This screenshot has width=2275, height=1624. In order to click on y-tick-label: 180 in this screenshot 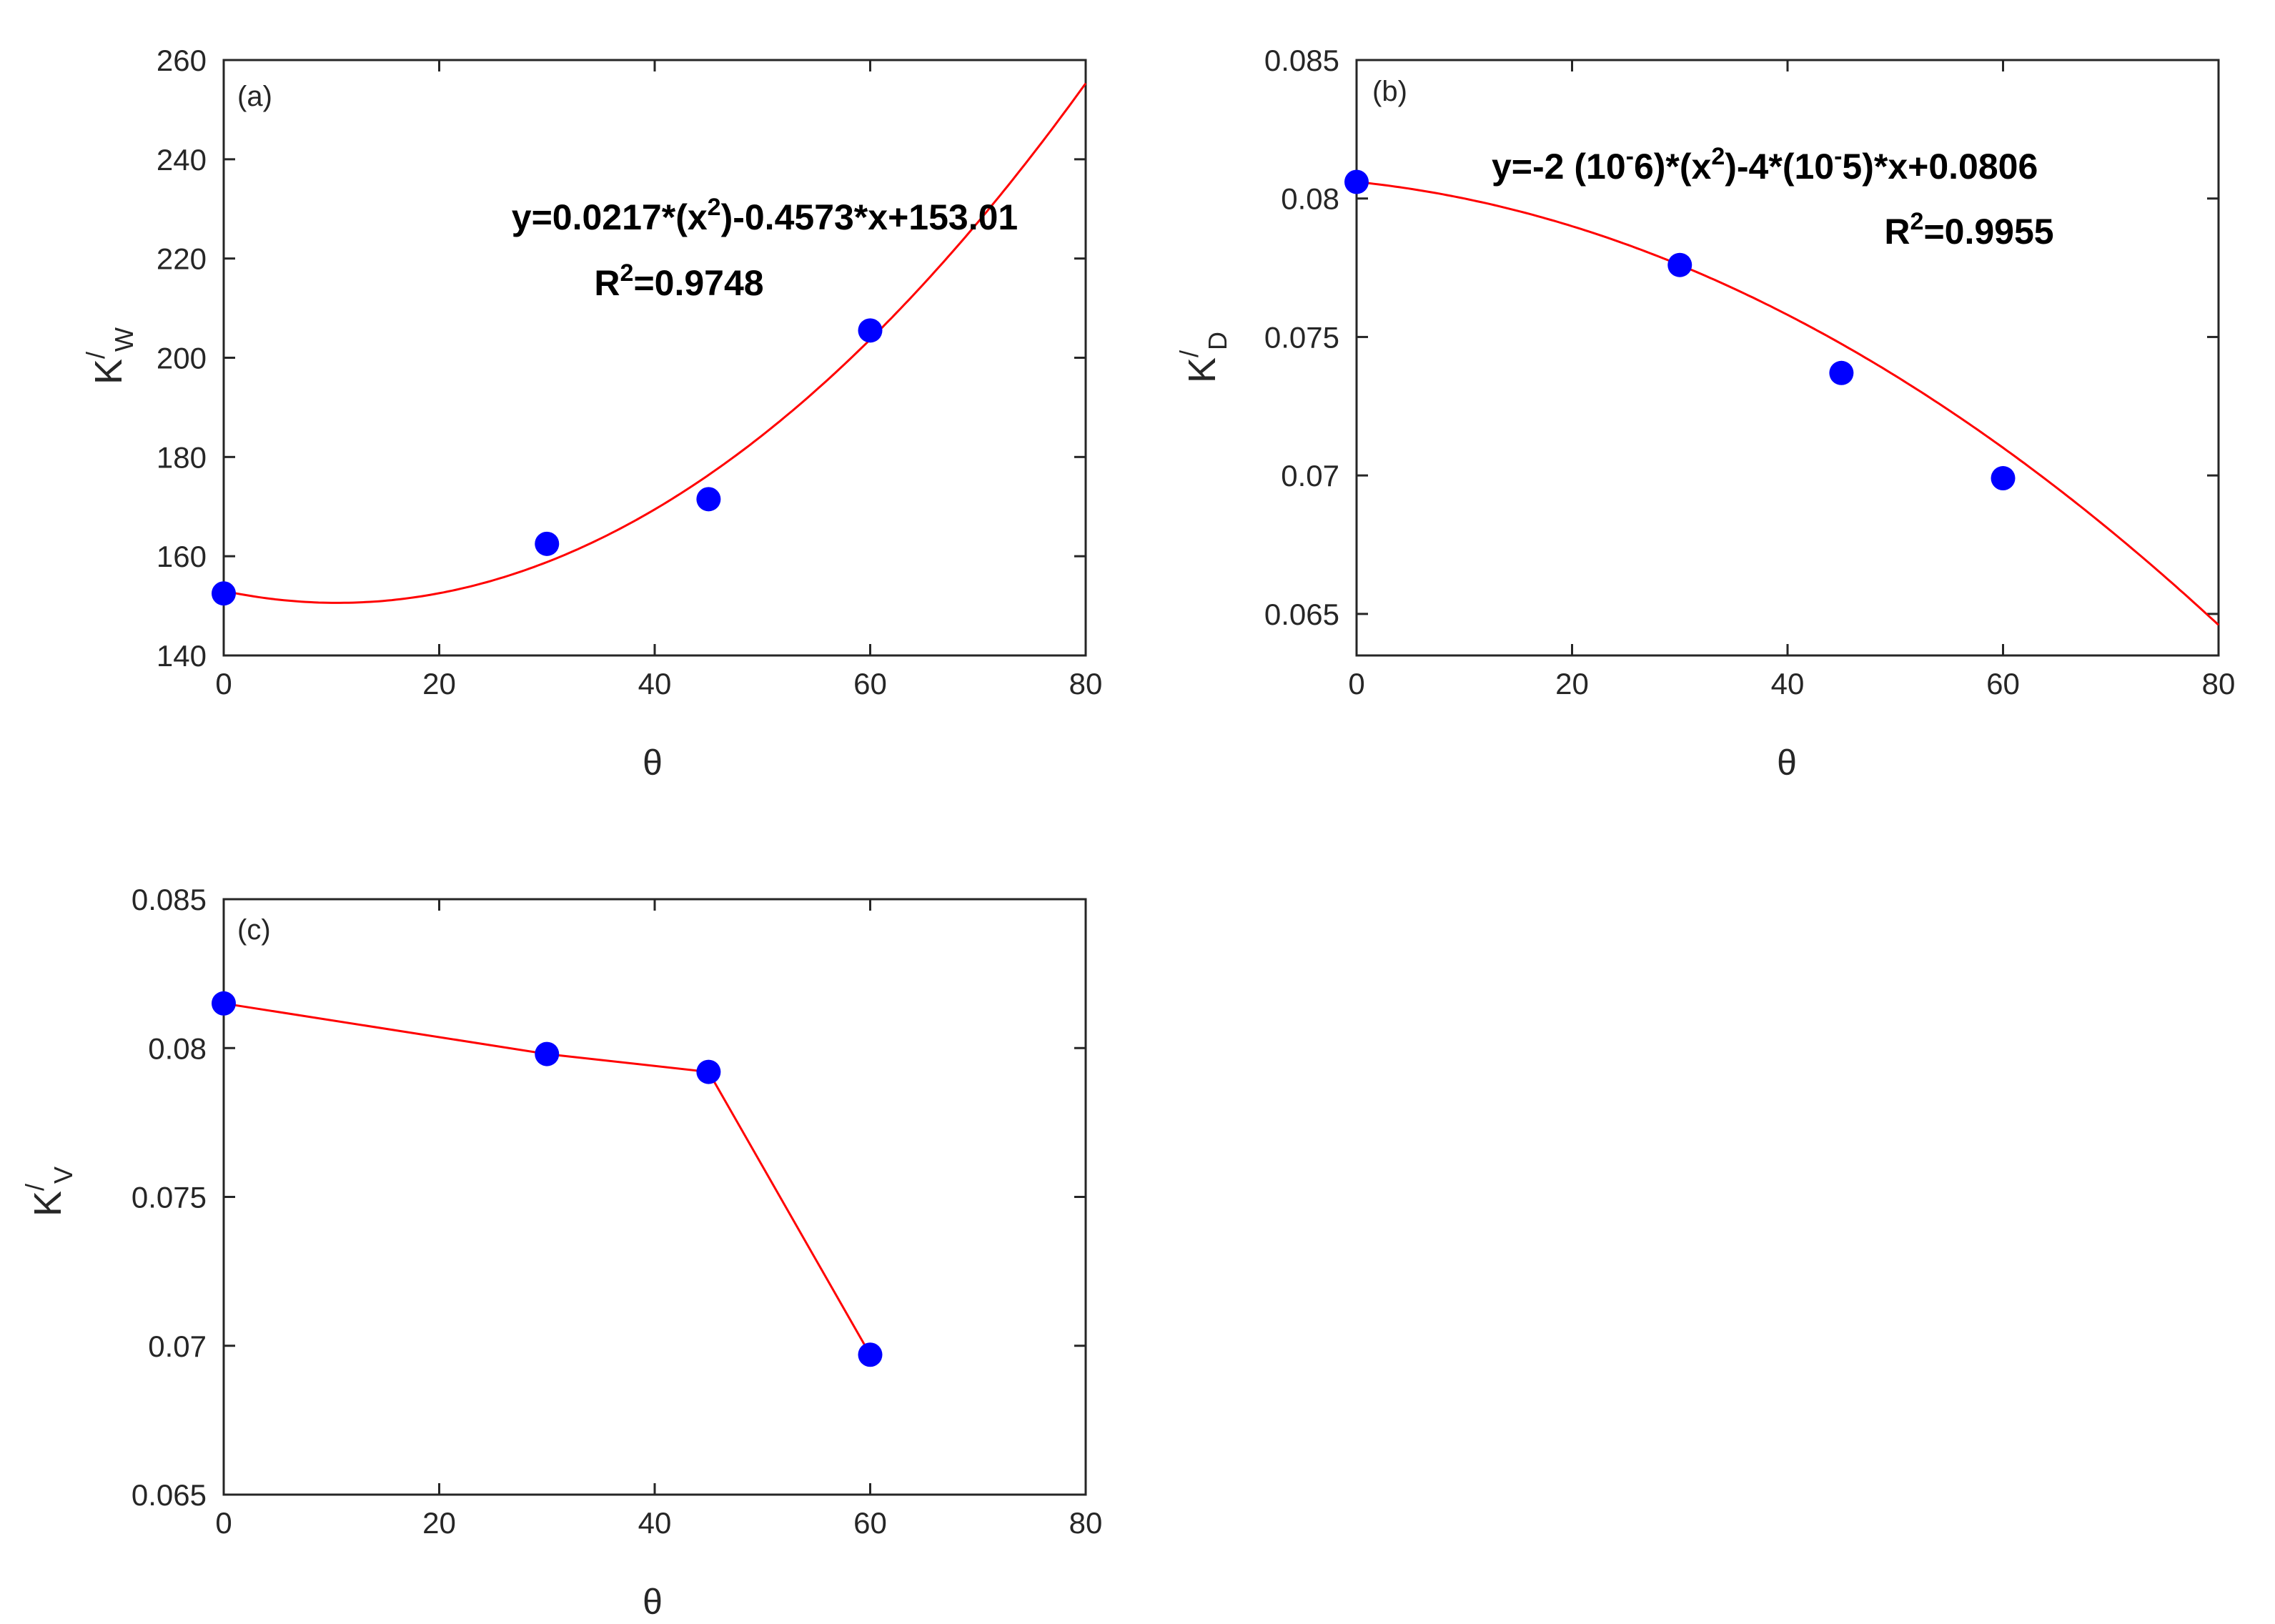, I will do `click(182, 457)`.